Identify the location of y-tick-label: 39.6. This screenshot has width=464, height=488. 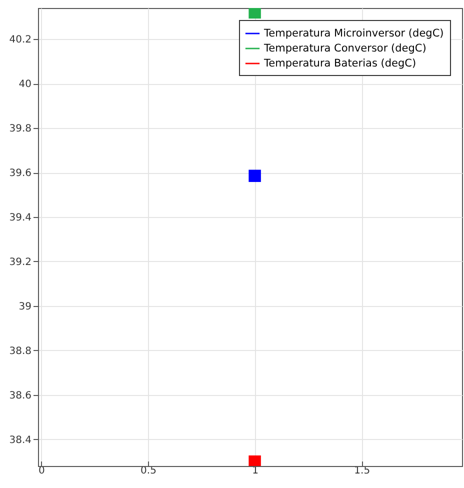
(20, 174).